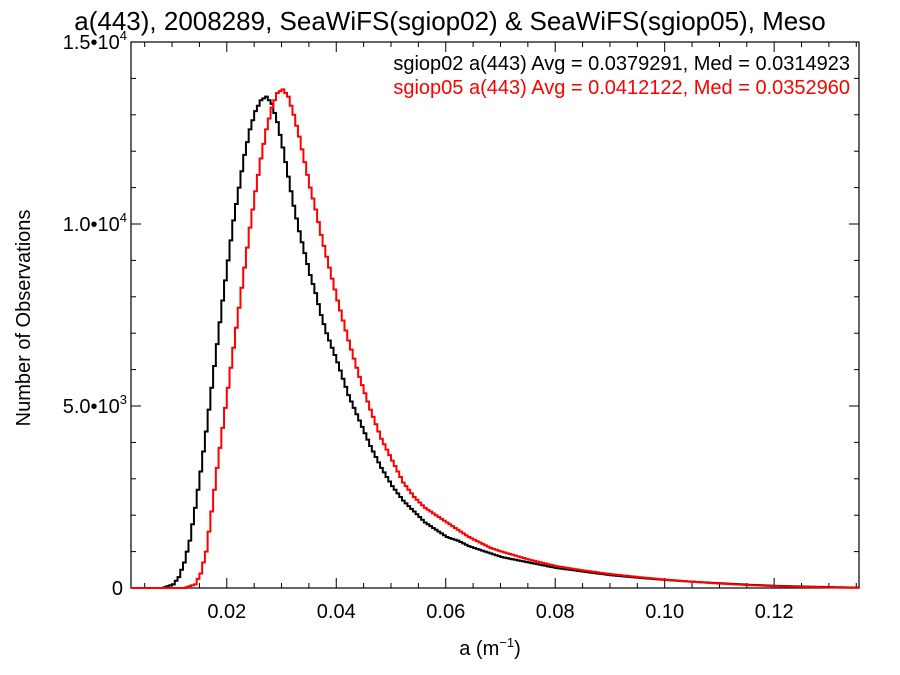 The image size is (900, 675). What do you see at coordinates (95, 223) in the screenshot?
I see `y-tick-label: 1.0•104` at bounding box center [95, 223].